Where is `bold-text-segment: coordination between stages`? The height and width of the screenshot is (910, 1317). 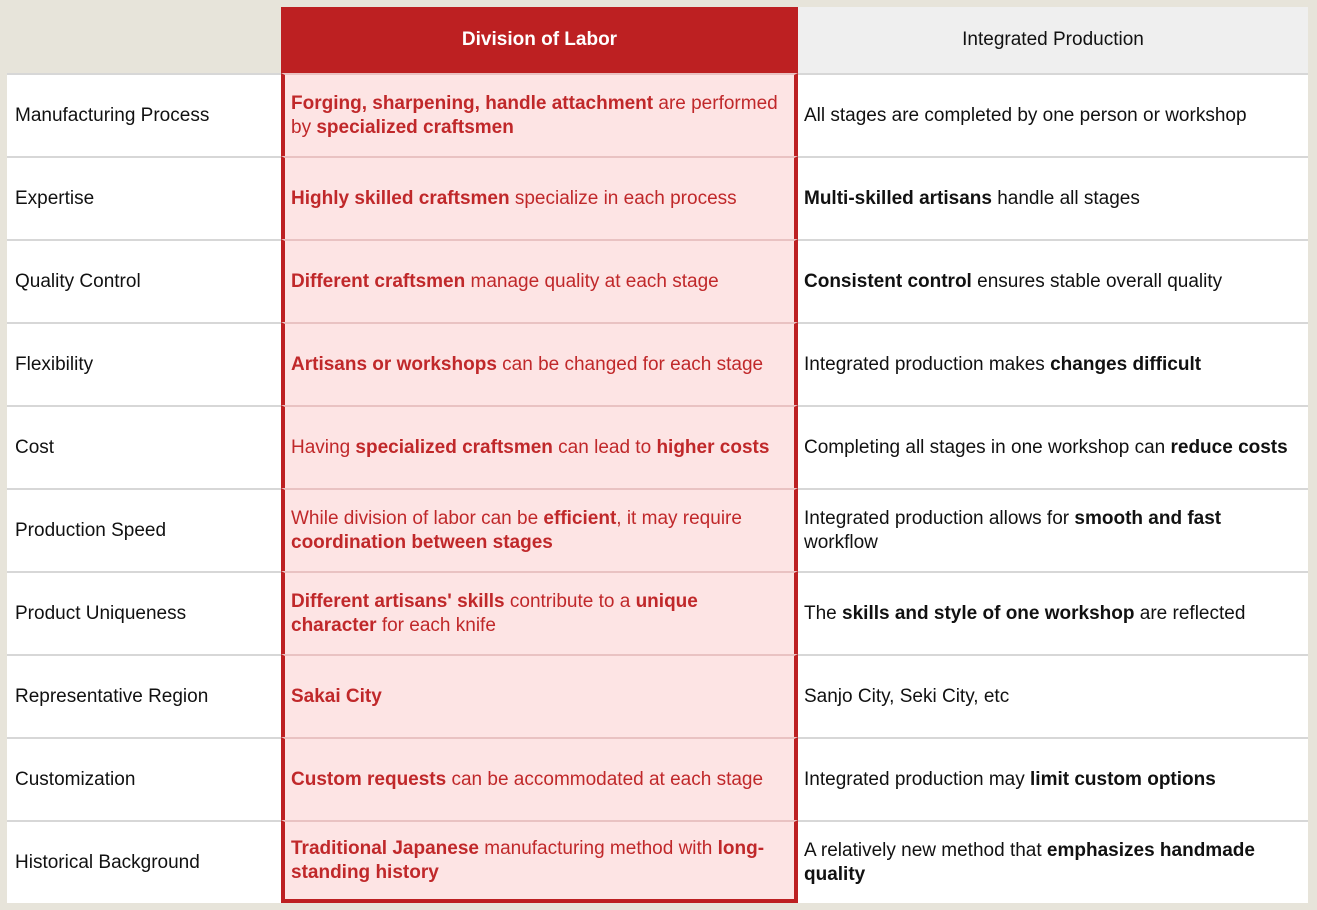
bold-text-segment: coordination between stages is located at coordinates (422, 542).